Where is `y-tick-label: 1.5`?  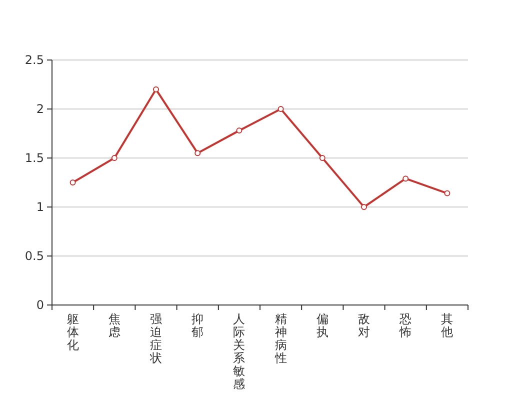
y-tick-label: 1.5 is located at coordinates (34, 158).